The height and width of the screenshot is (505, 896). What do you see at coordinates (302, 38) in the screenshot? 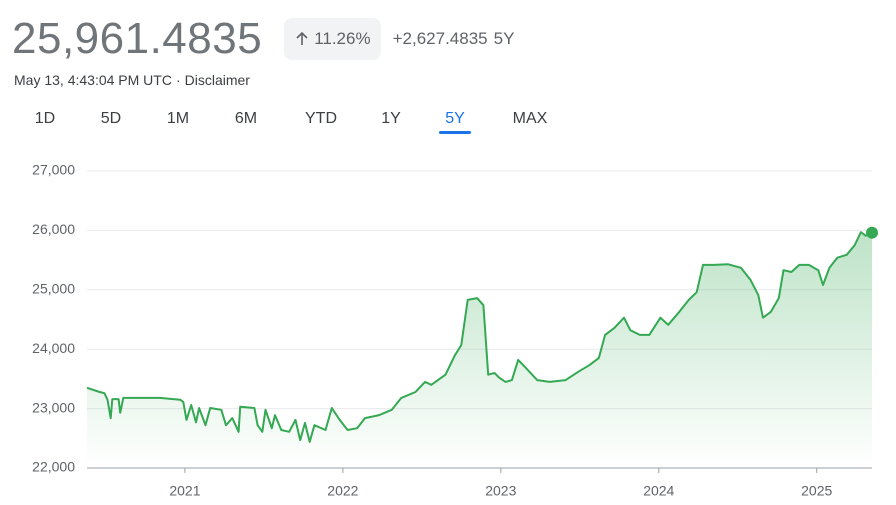
I see `up-arrow-icon` at bounding box center [302, 38].